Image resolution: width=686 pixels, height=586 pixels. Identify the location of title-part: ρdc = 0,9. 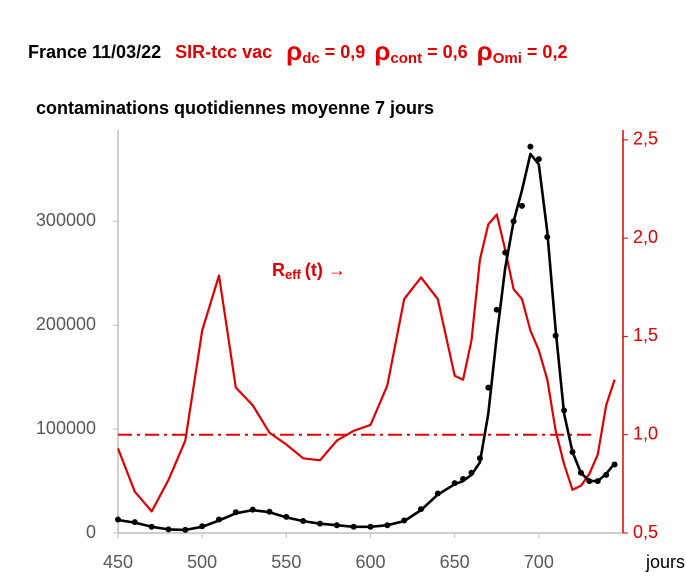
(325, 51).